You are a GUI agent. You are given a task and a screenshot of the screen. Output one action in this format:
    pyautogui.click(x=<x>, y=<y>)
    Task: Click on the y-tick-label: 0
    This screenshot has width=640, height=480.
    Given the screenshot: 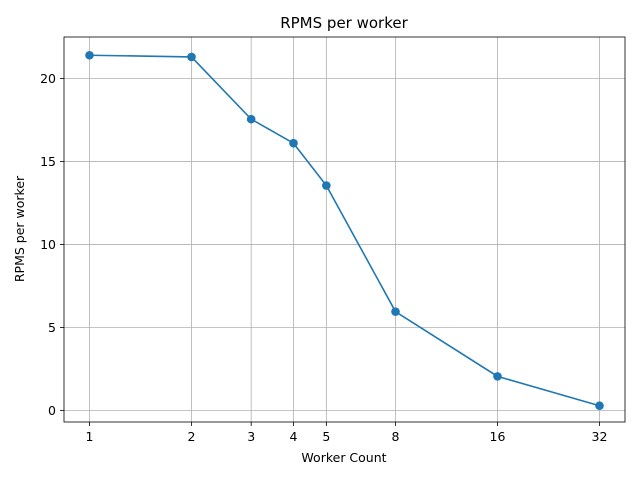 What is the action you would take?
    pyautogui.click(x=52, y=410)
    